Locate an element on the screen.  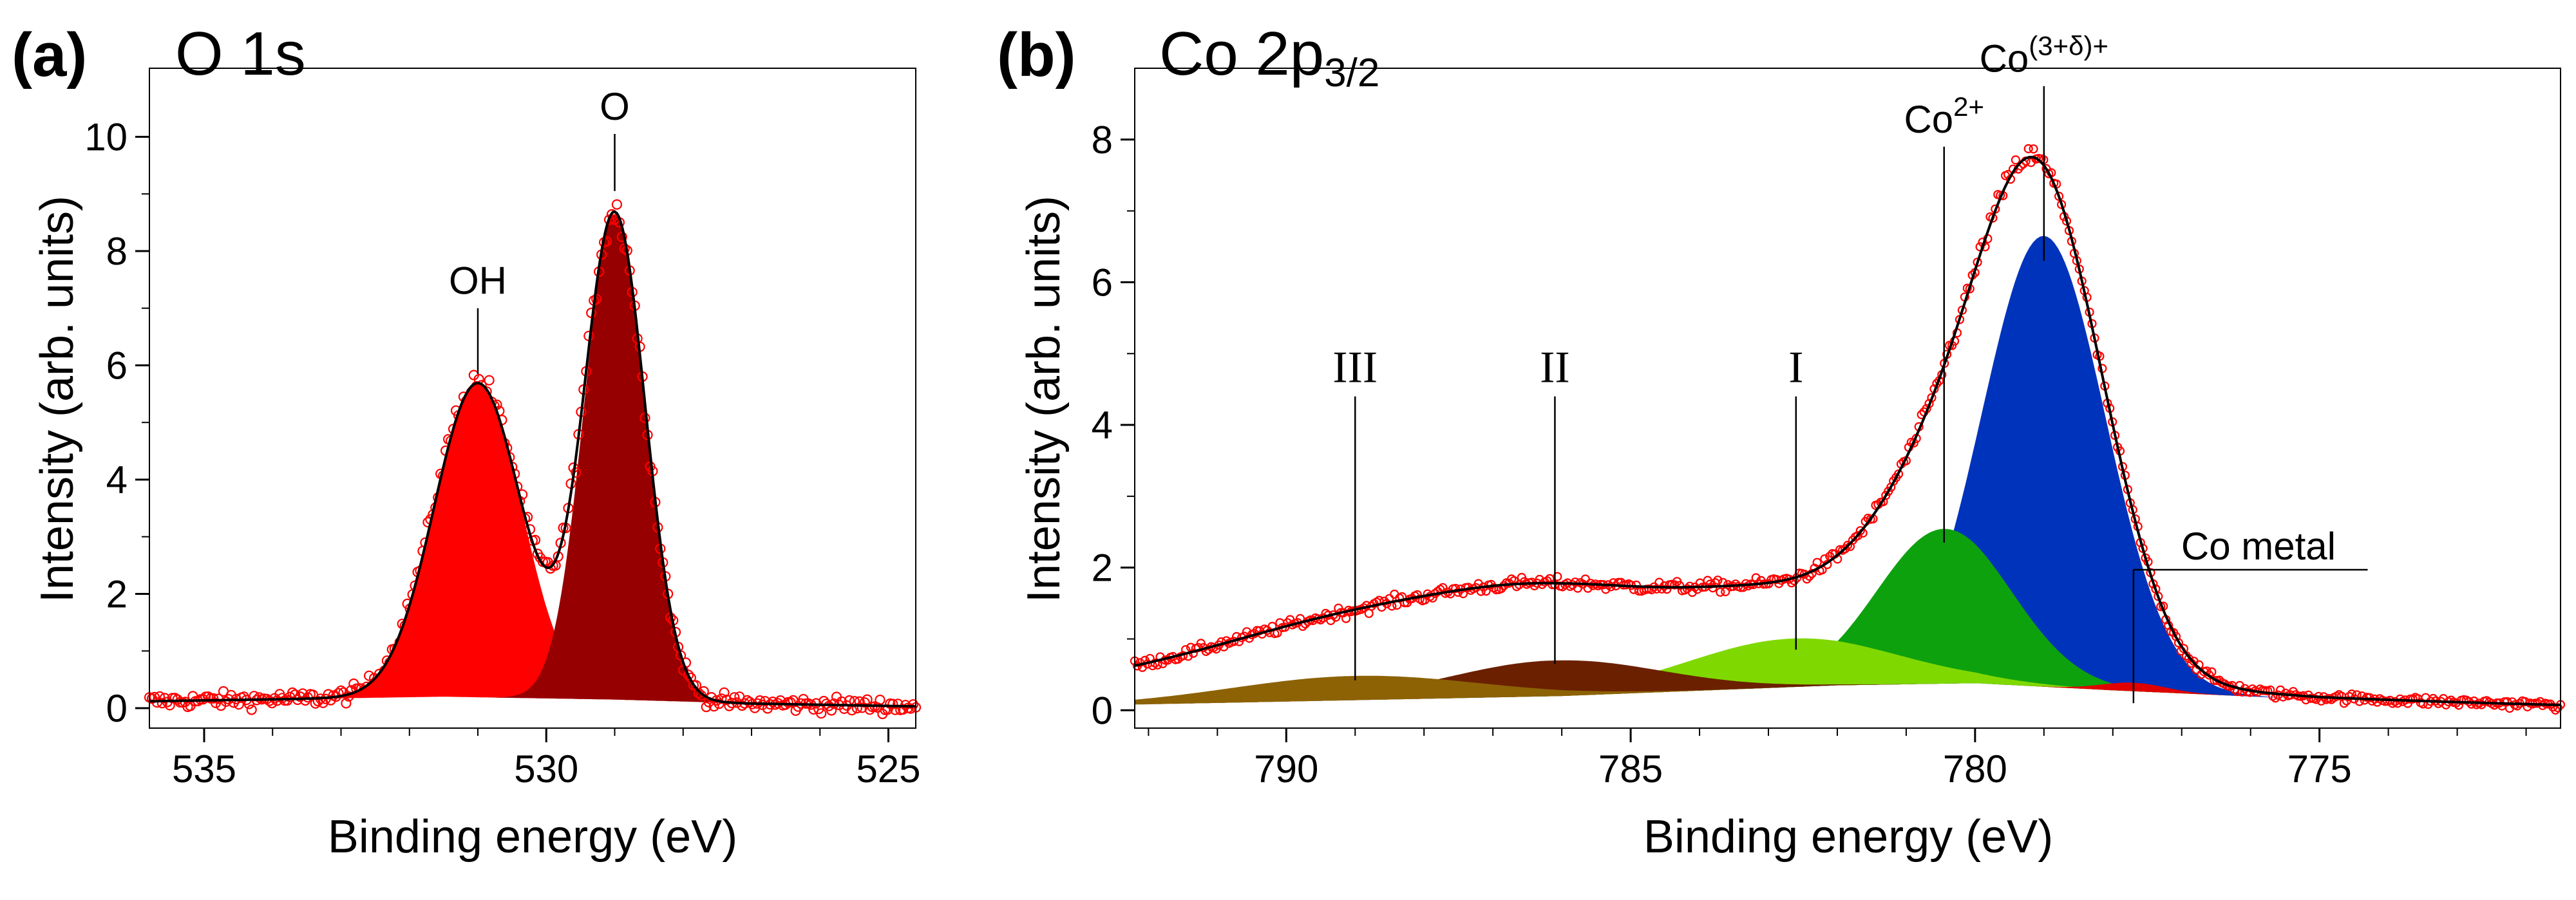
annotation-label: Co(3+δ)+ is located at coordinates (2044, 55).